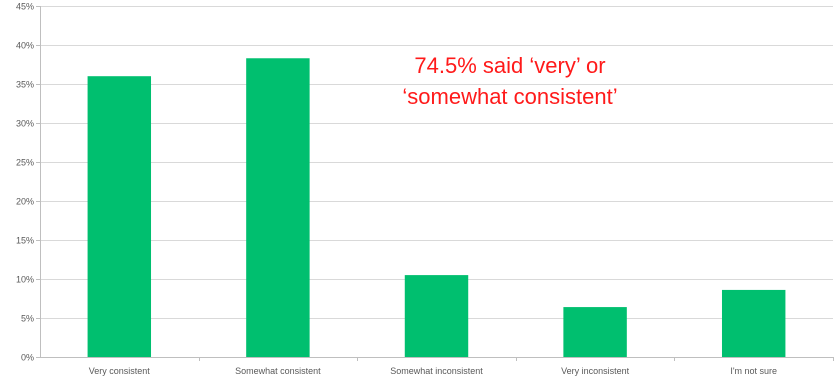  Describe the element at coordinates (436, 371) in the screenshot. I see `x-tick-label: Somewhat inconsistent` at that location.